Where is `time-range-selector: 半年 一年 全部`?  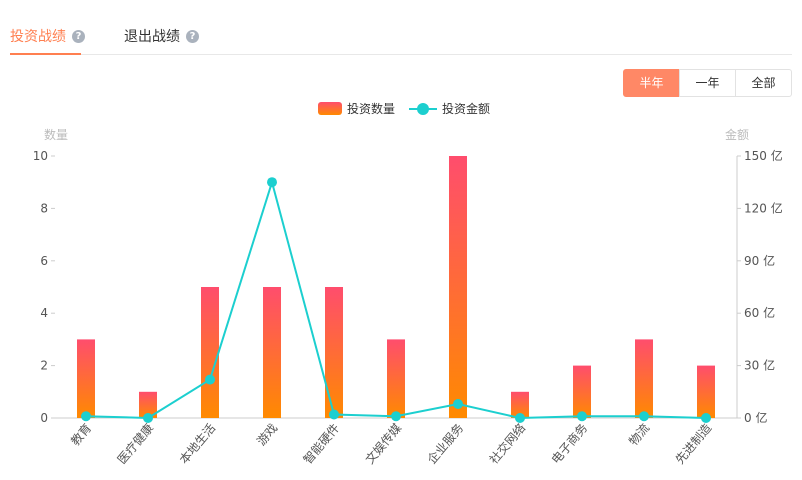 time-range-selector: 半年 一年 全部 is located at coordinates (707, 83).